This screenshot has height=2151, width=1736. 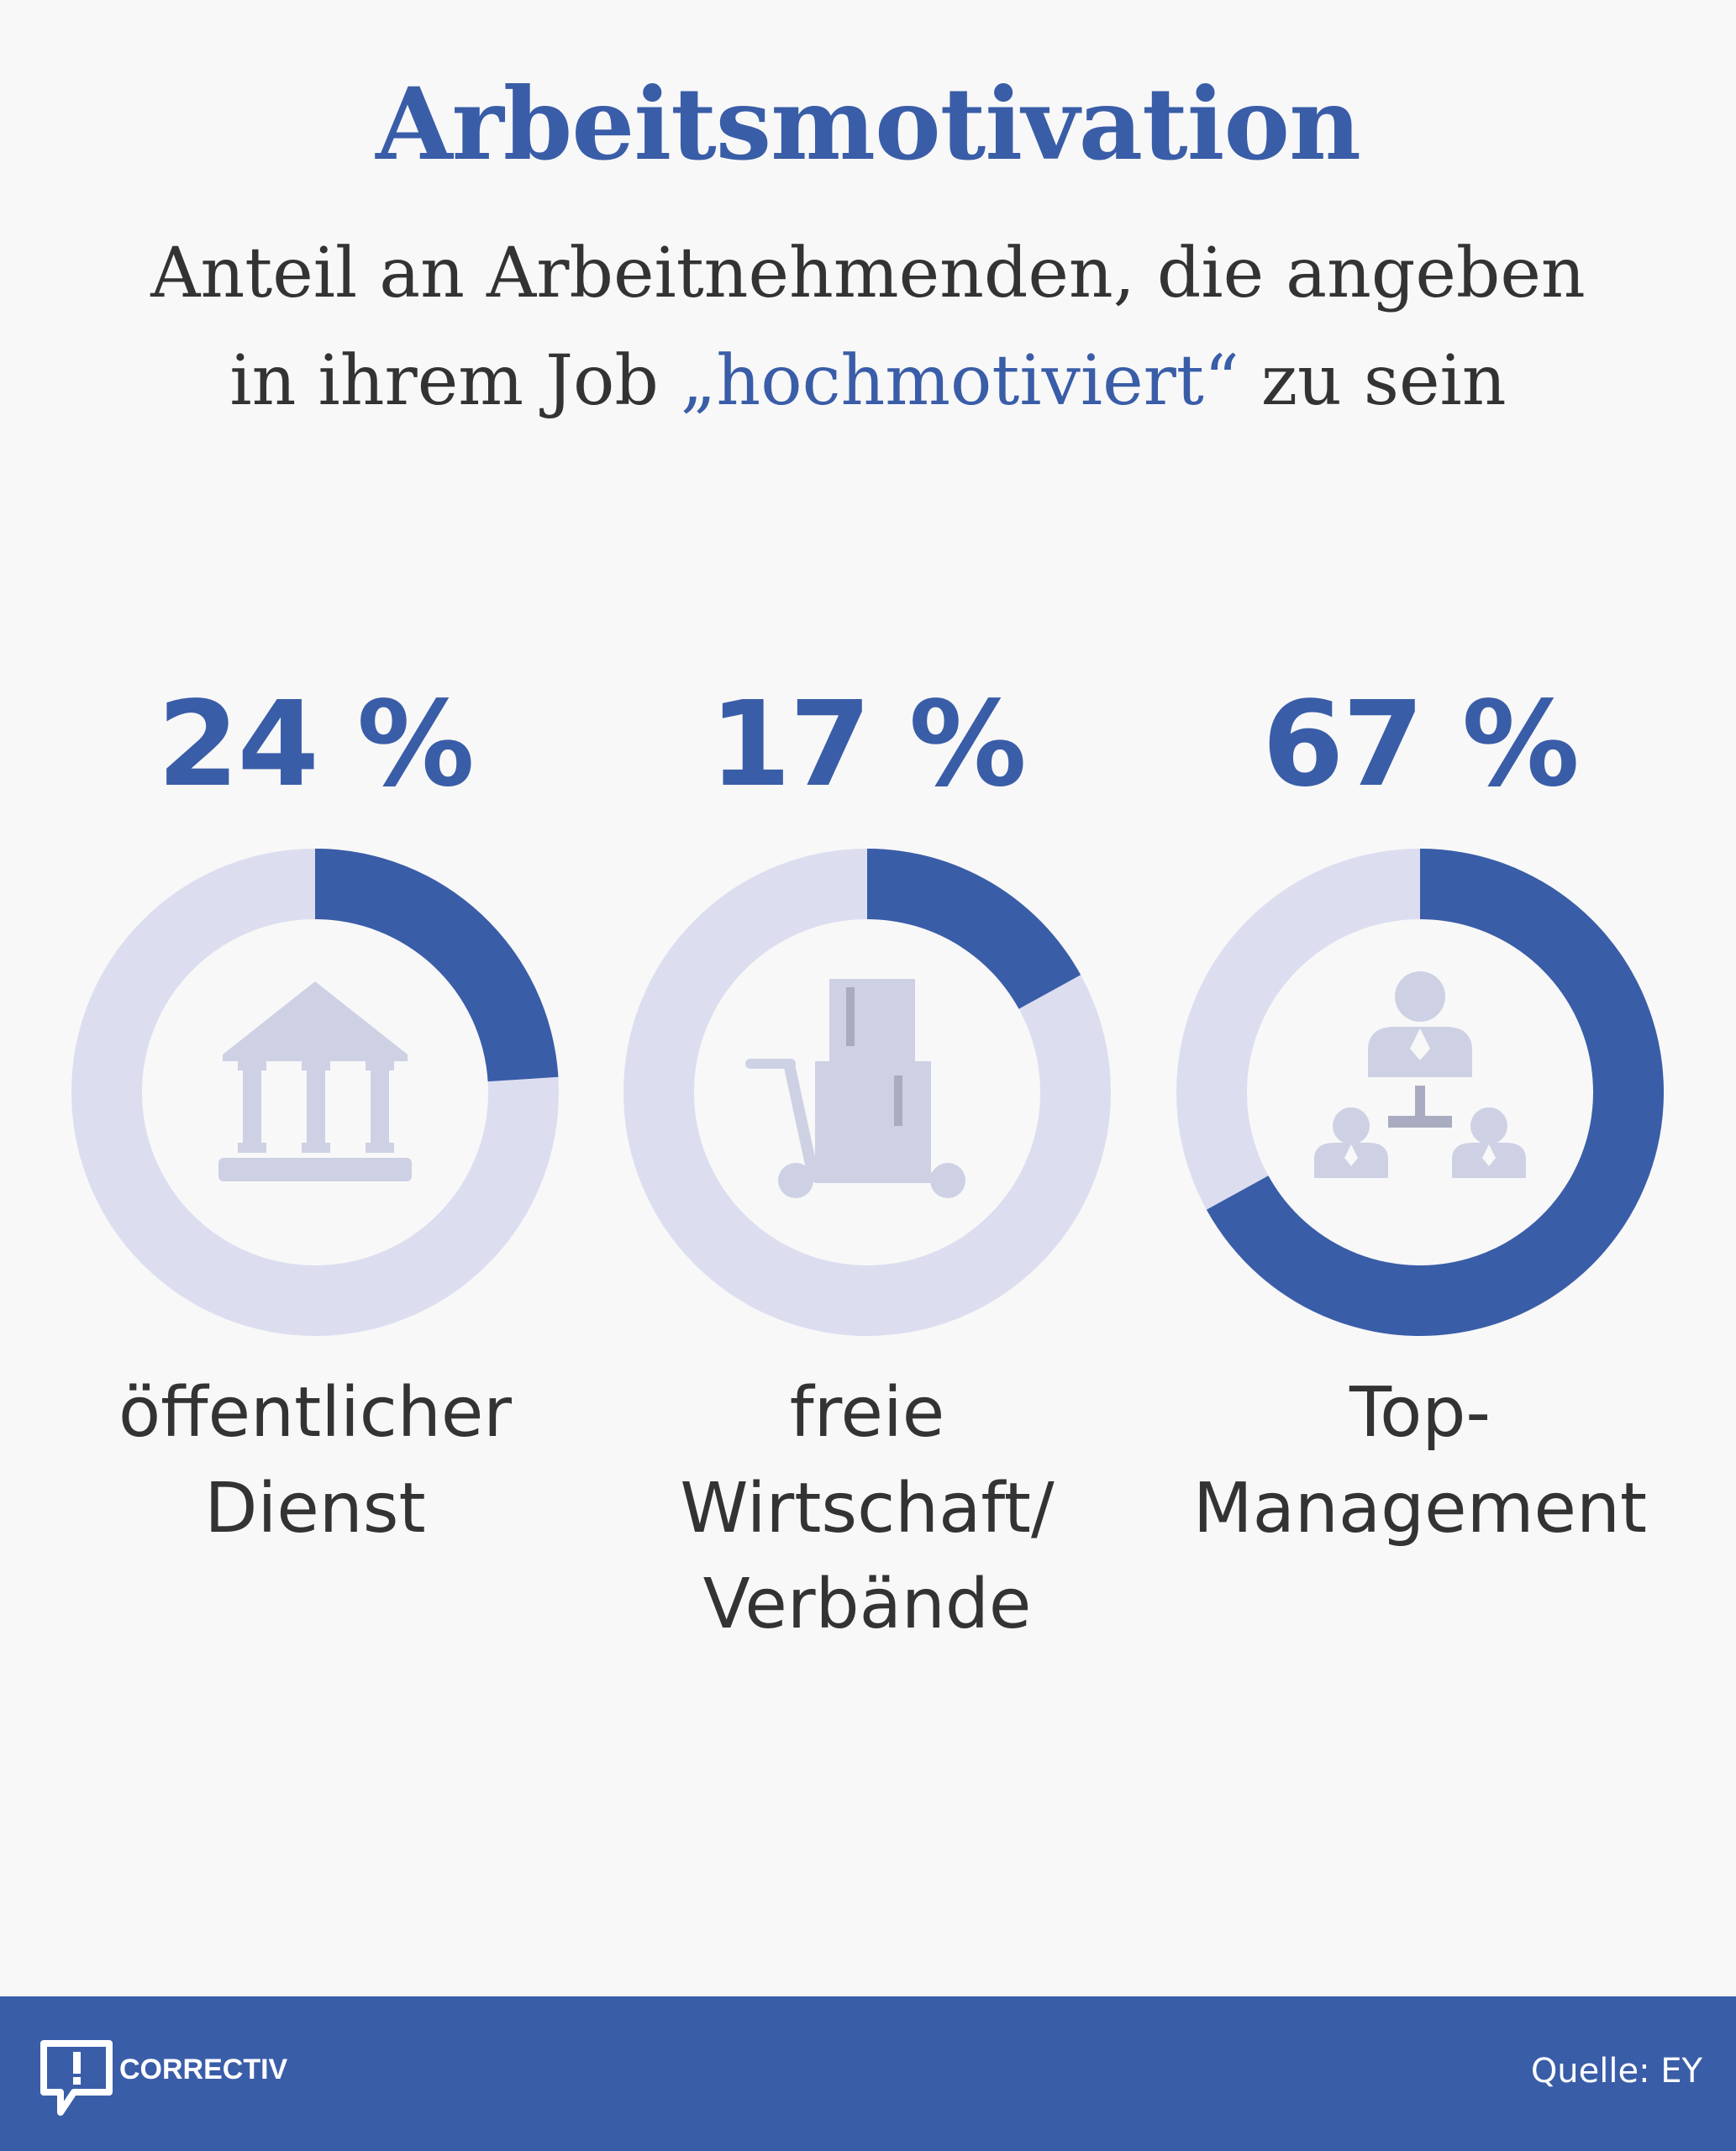 I want to click on category-label-freie-wirtschaft: freie Wirtschaft/ Verbände, so click(x=867, y=1509).